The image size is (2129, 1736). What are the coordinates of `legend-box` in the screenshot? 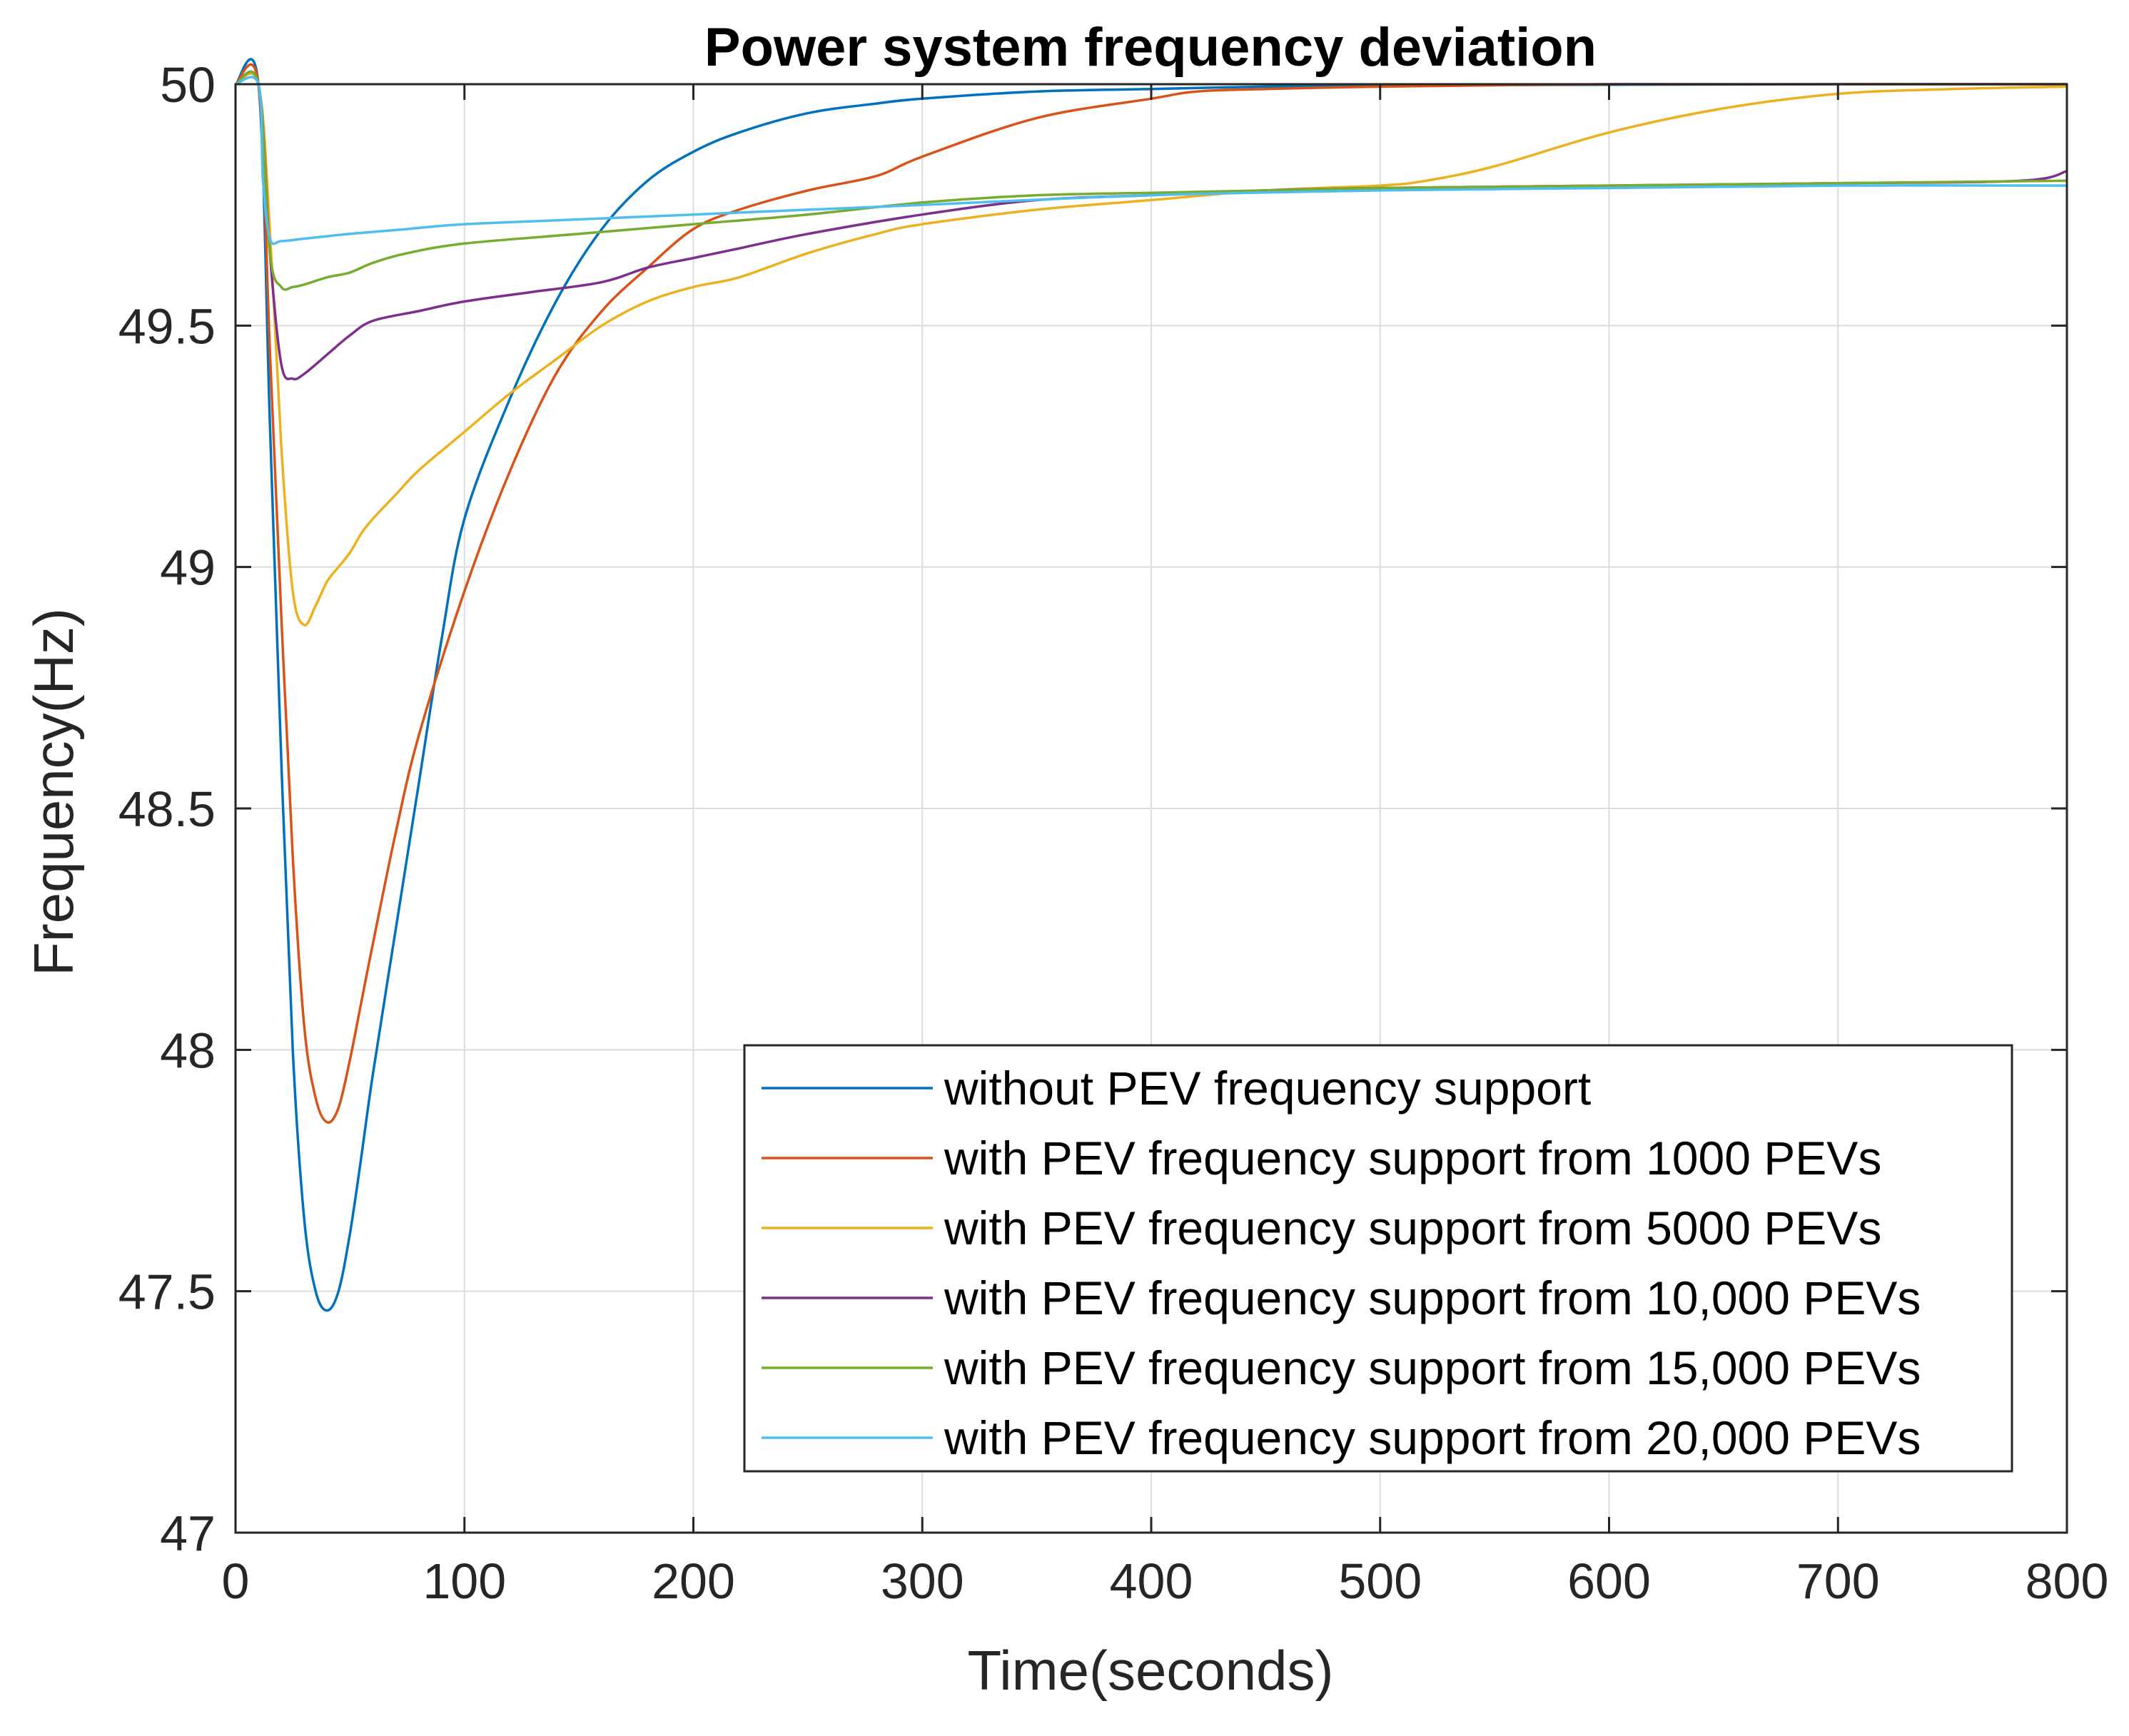 It's located at (1378, 1258).